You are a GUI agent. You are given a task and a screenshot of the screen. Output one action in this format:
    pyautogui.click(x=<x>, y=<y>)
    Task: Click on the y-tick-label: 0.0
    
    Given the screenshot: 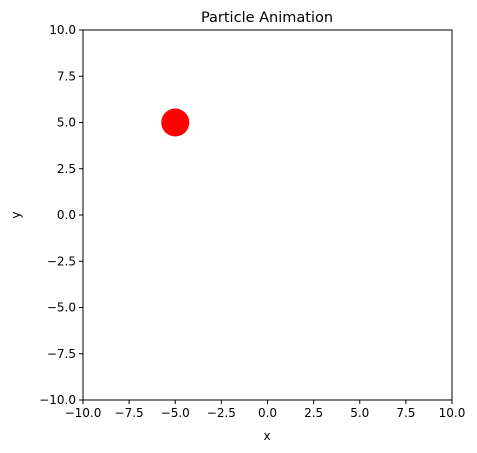 What is the action you would take?
    pyautogui.click(x=66, y=215)
    